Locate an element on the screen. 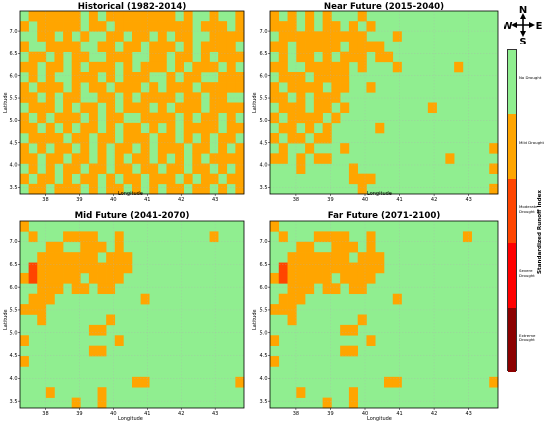 The height and width of the screenshot is (426, 550). colorbar-label: Mild Drought is located at coordinates (532, 142).